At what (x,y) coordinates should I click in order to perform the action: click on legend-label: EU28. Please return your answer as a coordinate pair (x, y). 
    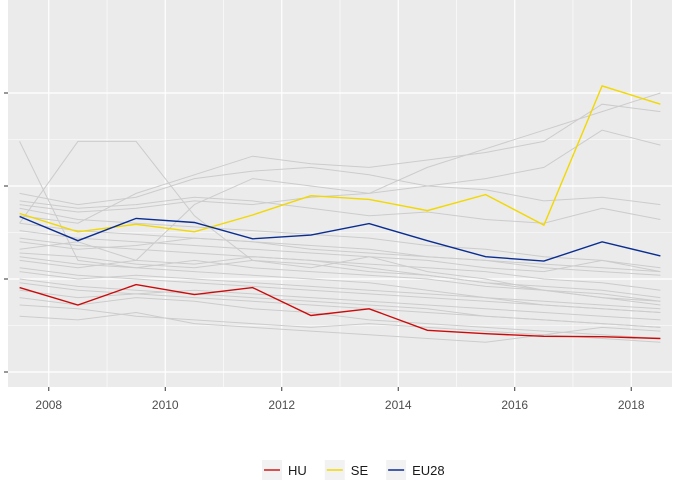
    Looking at the image, I should click on (428, 470).